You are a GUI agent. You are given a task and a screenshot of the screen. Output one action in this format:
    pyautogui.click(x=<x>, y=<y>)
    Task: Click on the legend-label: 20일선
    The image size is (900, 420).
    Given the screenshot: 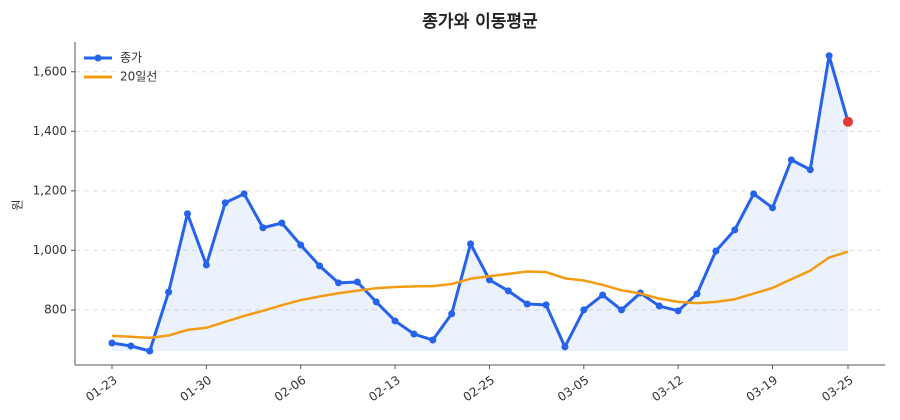 What is the action you would take?
    pyautogui.click(x=138, y=77)
    